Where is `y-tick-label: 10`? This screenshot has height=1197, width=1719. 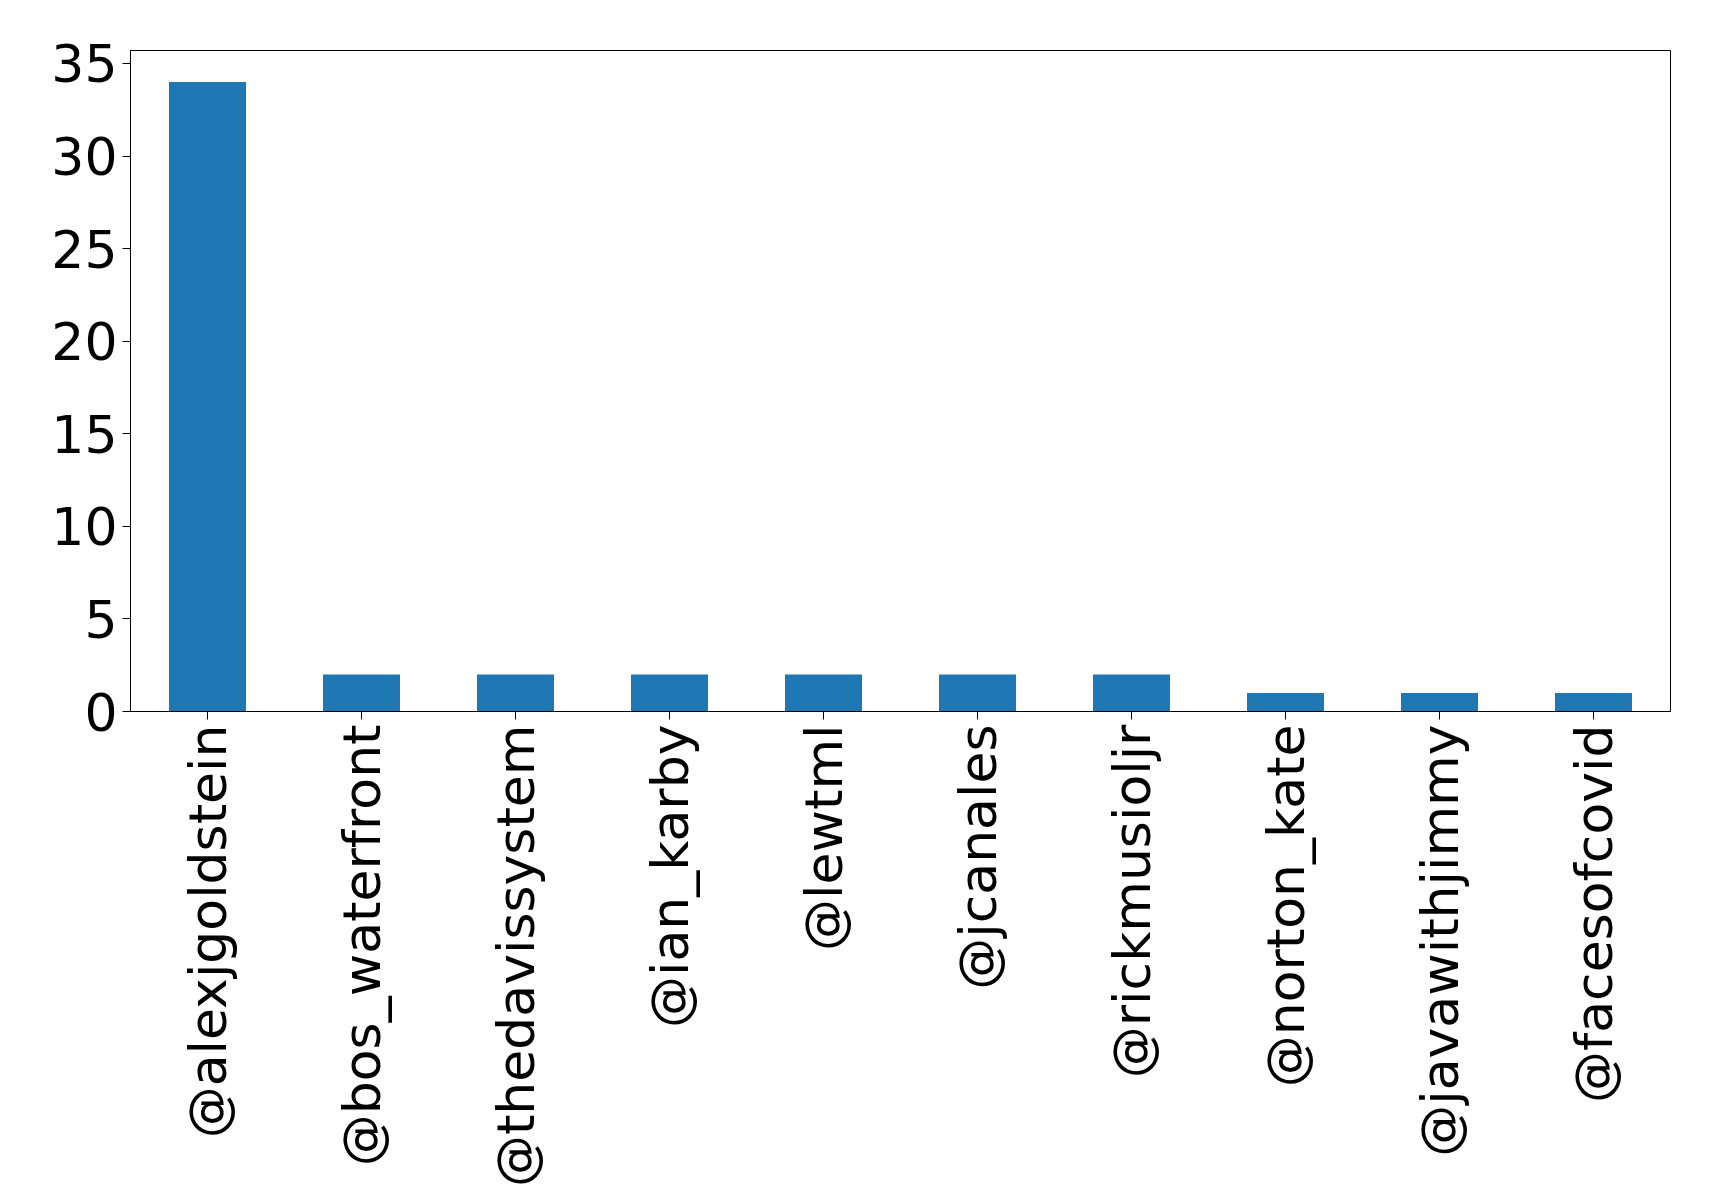 y-tick-label: 10 is located at coordinates (84, 527).